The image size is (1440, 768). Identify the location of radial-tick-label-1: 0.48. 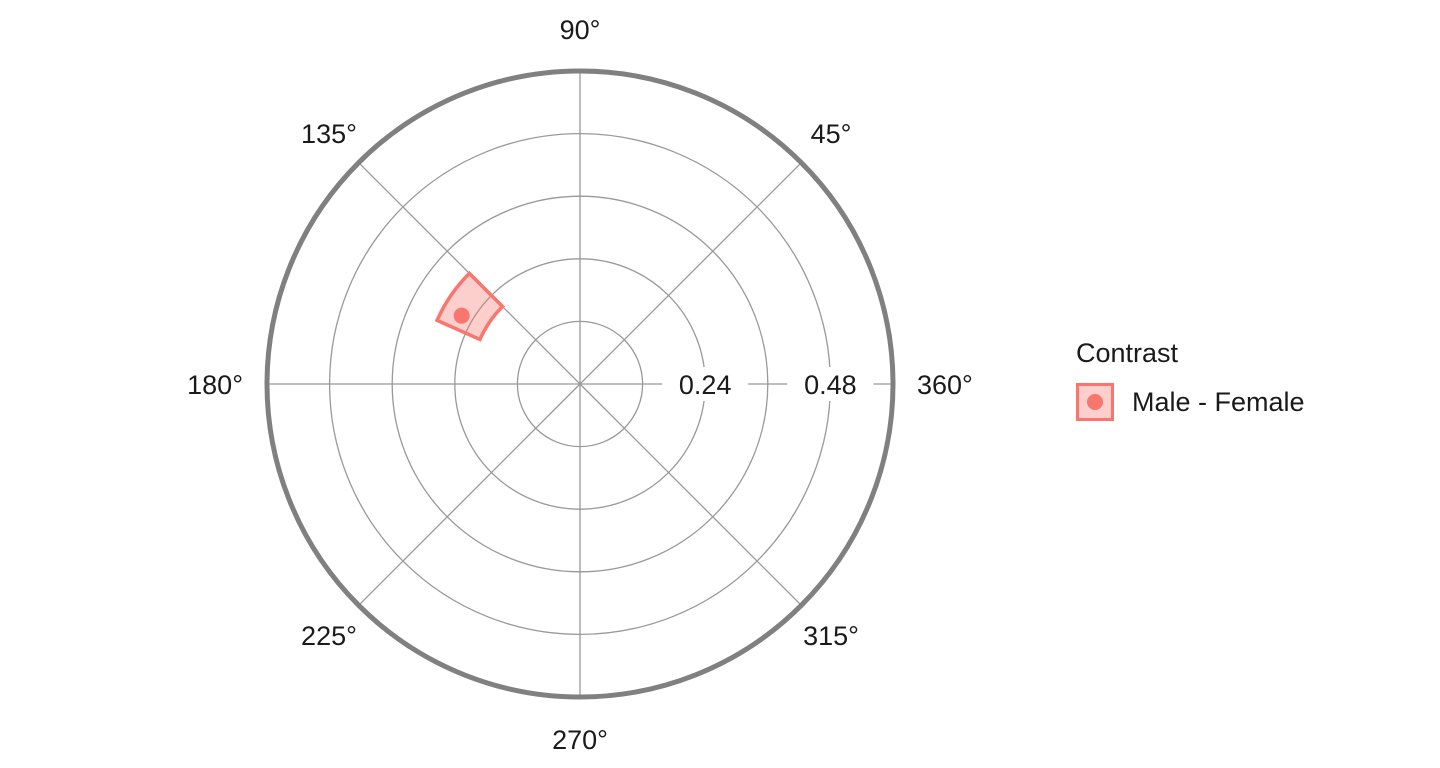
(830, 385).